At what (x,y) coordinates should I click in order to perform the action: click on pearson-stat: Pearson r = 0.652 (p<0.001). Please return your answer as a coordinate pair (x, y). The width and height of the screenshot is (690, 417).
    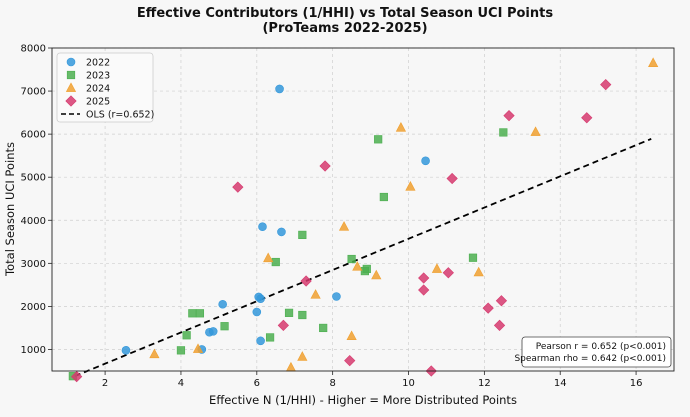
    Looking at the image, I should click on (601, 347).